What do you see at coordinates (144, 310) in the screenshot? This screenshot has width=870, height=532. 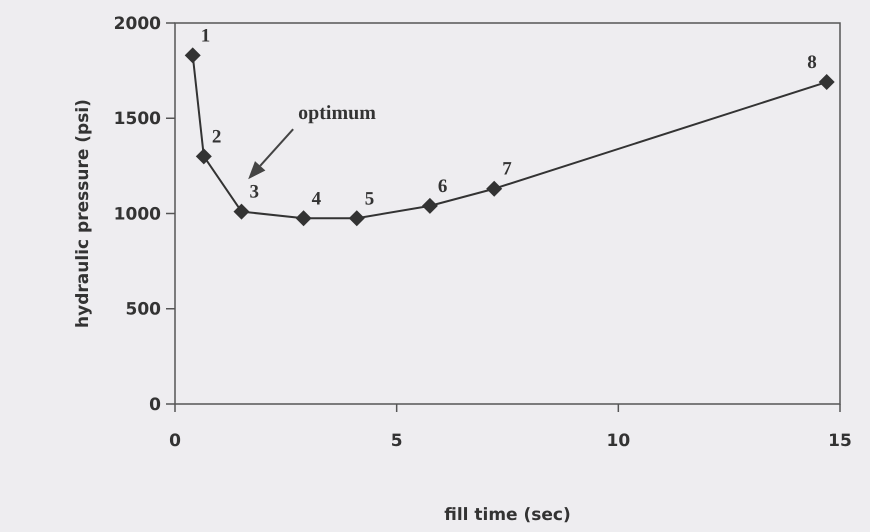 I see `y-tick-label: 500` at bounding box center [144, 310].